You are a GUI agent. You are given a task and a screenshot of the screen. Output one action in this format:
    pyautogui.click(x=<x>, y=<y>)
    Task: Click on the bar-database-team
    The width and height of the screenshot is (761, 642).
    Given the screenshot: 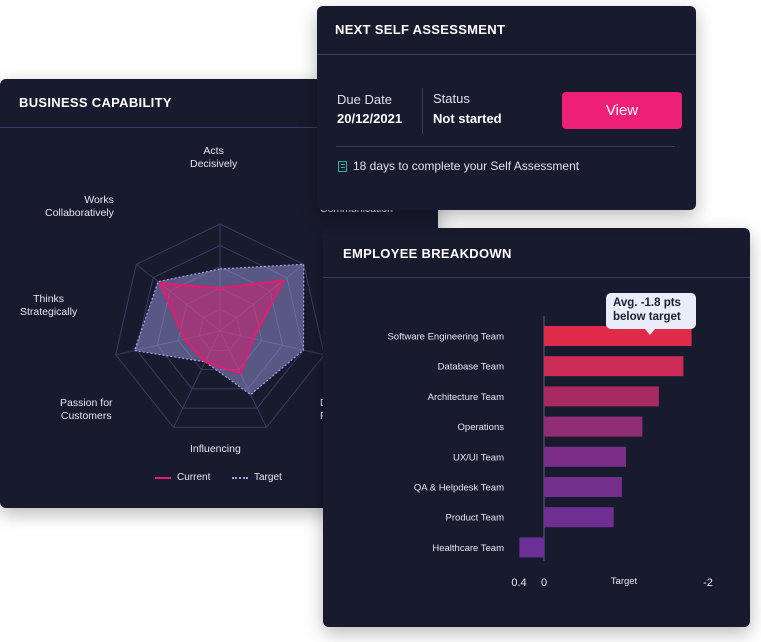 What is the action you would take?
    pyautogui.click(x=614, y=366)
    